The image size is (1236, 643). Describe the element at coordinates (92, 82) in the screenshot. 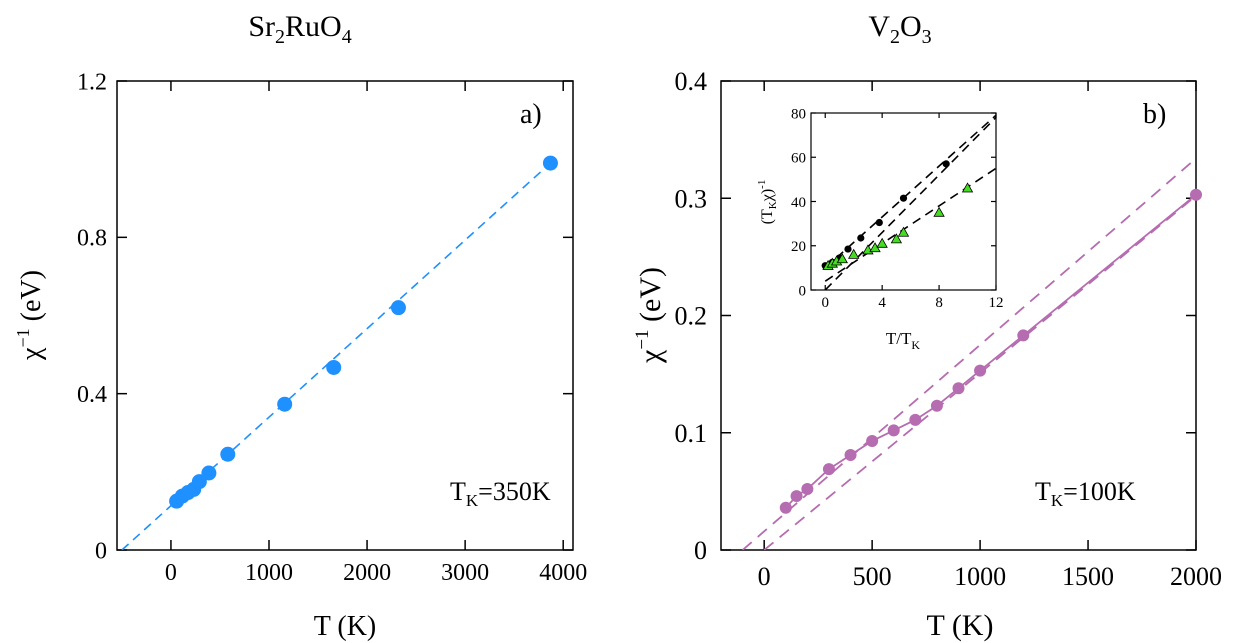

I see `y-tick-label: 1.2` at that location.